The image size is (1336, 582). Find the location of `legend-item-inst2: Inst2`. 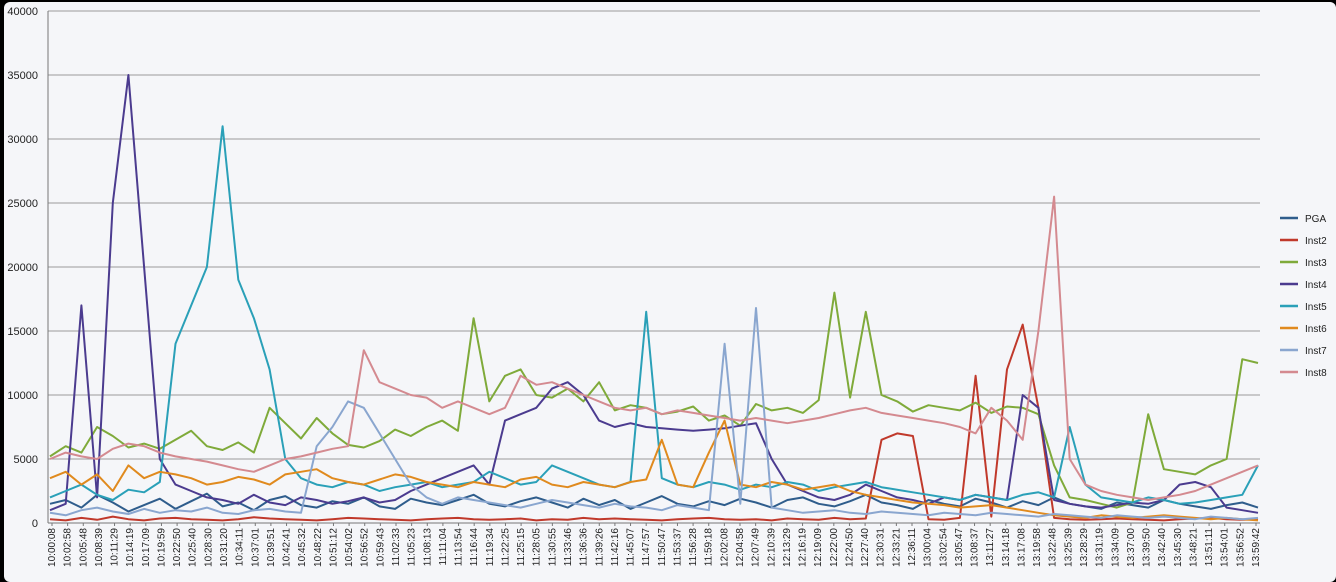

legend-item-inst2: Inst2 is located at coordinates (1303, 241).